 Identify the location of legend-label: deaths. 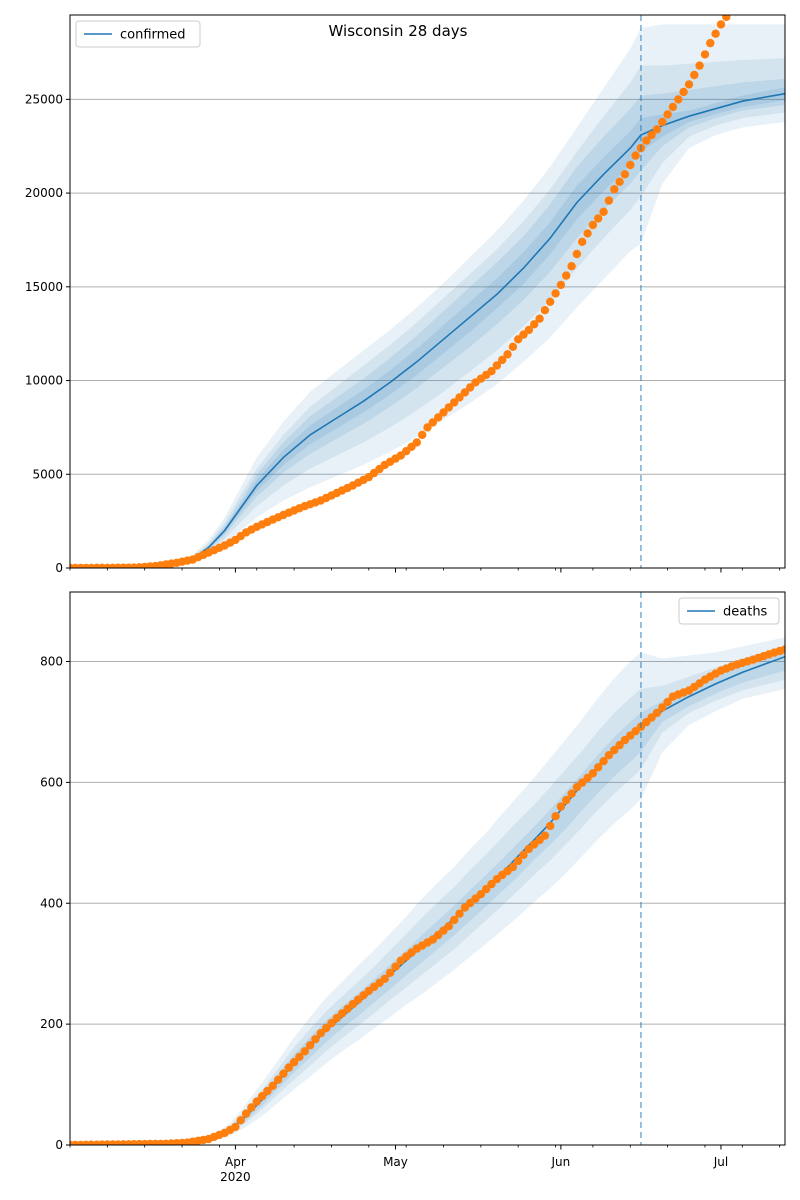
(745, 612).